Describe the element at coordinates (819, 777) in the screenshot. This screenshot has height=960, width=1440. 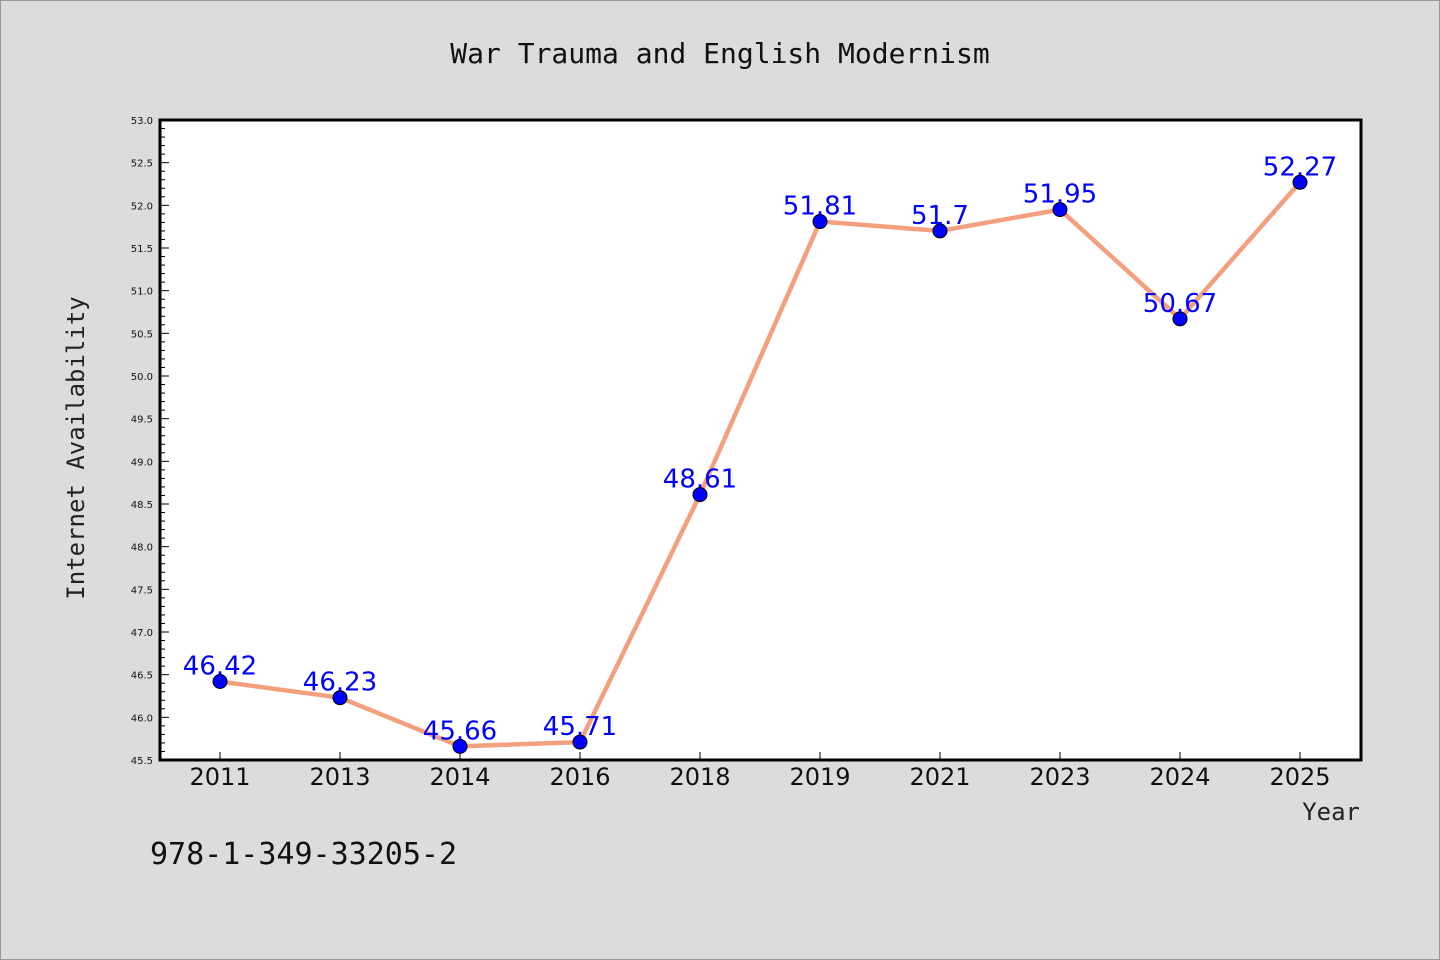
I see `x-tick-label: 2019` at that location.